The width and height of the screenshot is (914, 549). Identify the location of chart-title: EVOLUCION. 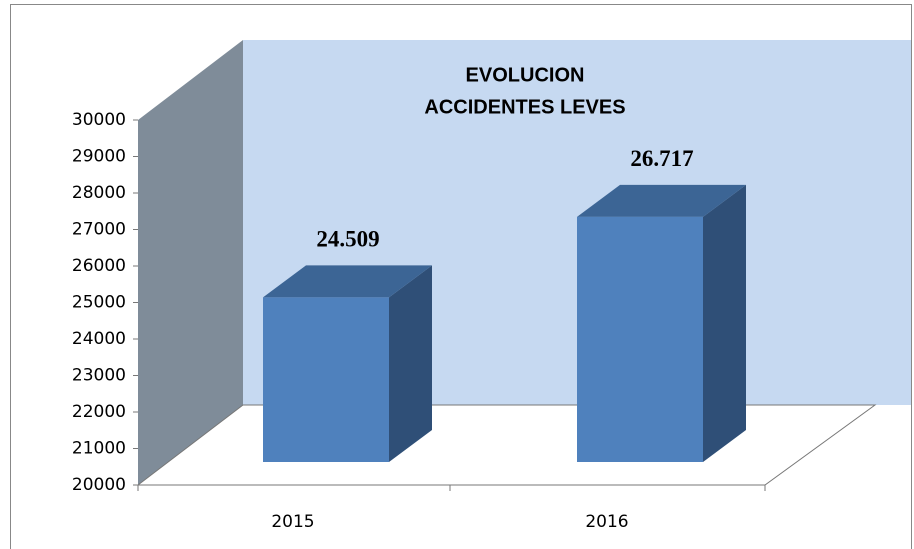
(525, 75).